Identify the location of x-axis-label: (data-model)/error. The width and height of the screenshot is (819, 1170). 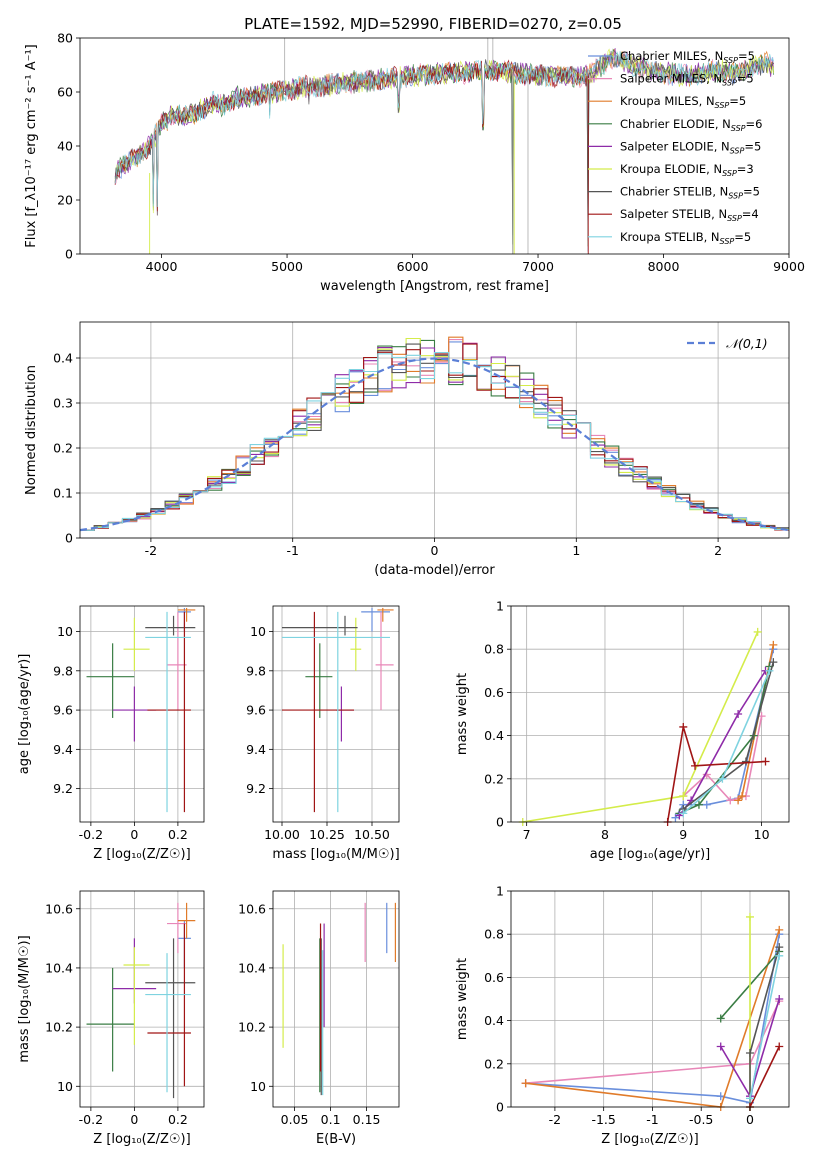
(434, 570).